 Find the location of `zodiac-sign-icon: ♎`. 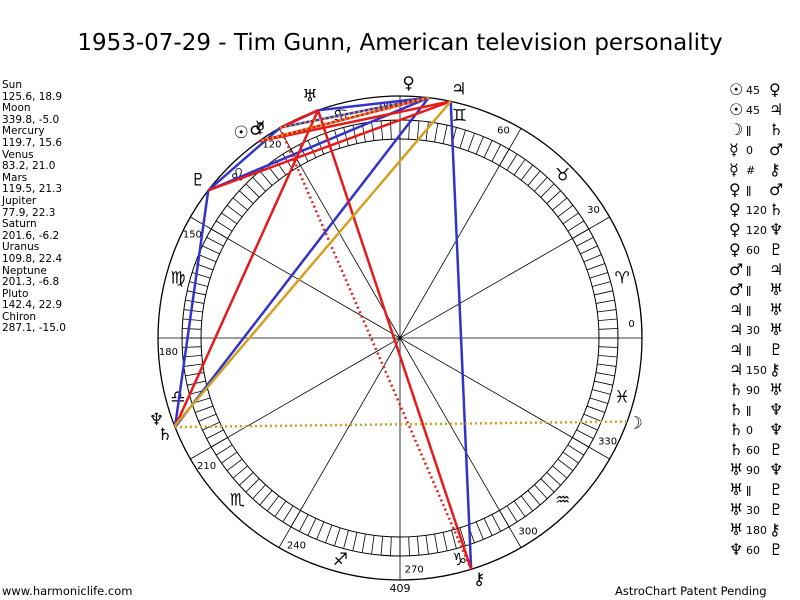

zodiac-sign-icon: ♎ is located at coordinates (177, 398).